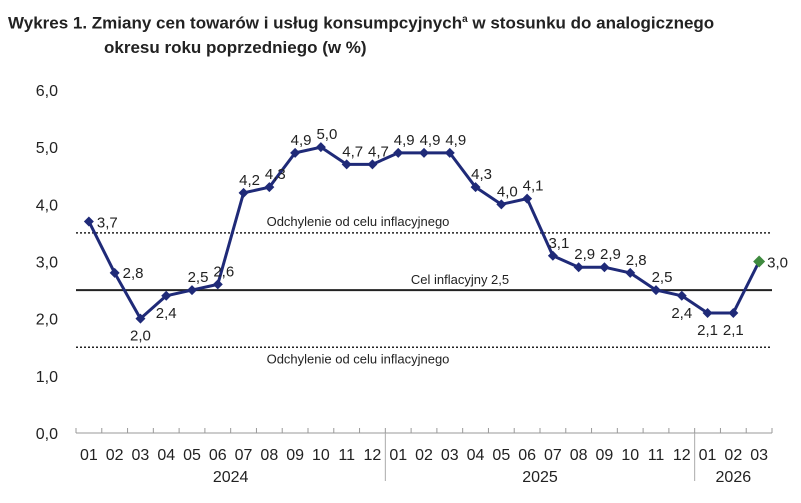  Describe the element at coordinates (540, 477) in the screenshot. I see `year-label: 2025` at that location.